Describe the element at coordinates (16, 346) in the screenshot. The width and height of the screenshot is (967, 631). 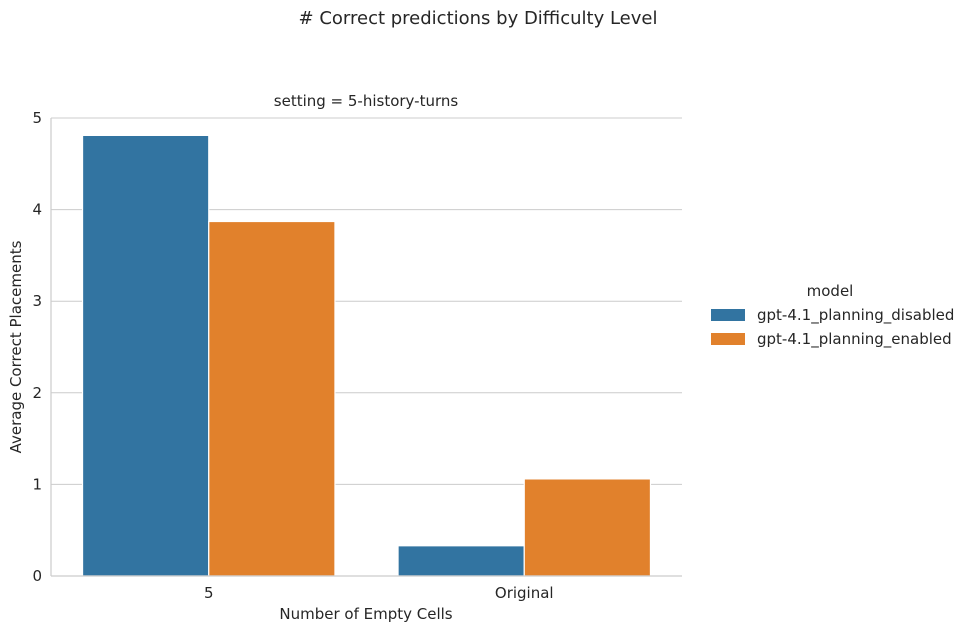
I see `y-axis-label: Average Correct Placements` at that location.